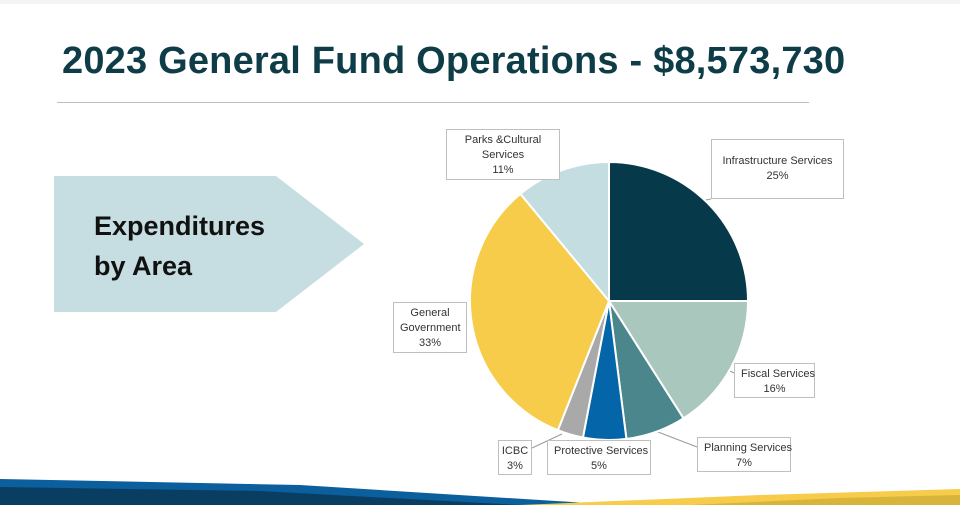 Image resolution: width=960 pixels, height=505 pixels. Describe the element at coordinates (515, 466) in the screenshot. I see `label-icbc-value: 3%` at that location.